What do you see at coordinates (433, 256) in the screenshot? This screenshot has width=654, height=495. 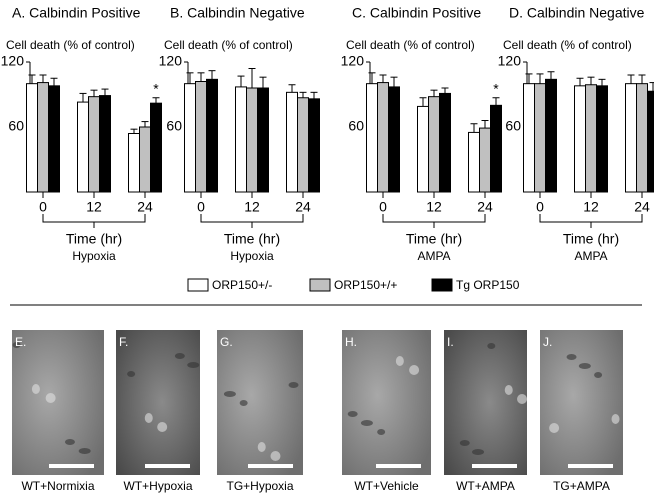 I see `condition-label: AMPA` at bounding box center [433, 256].